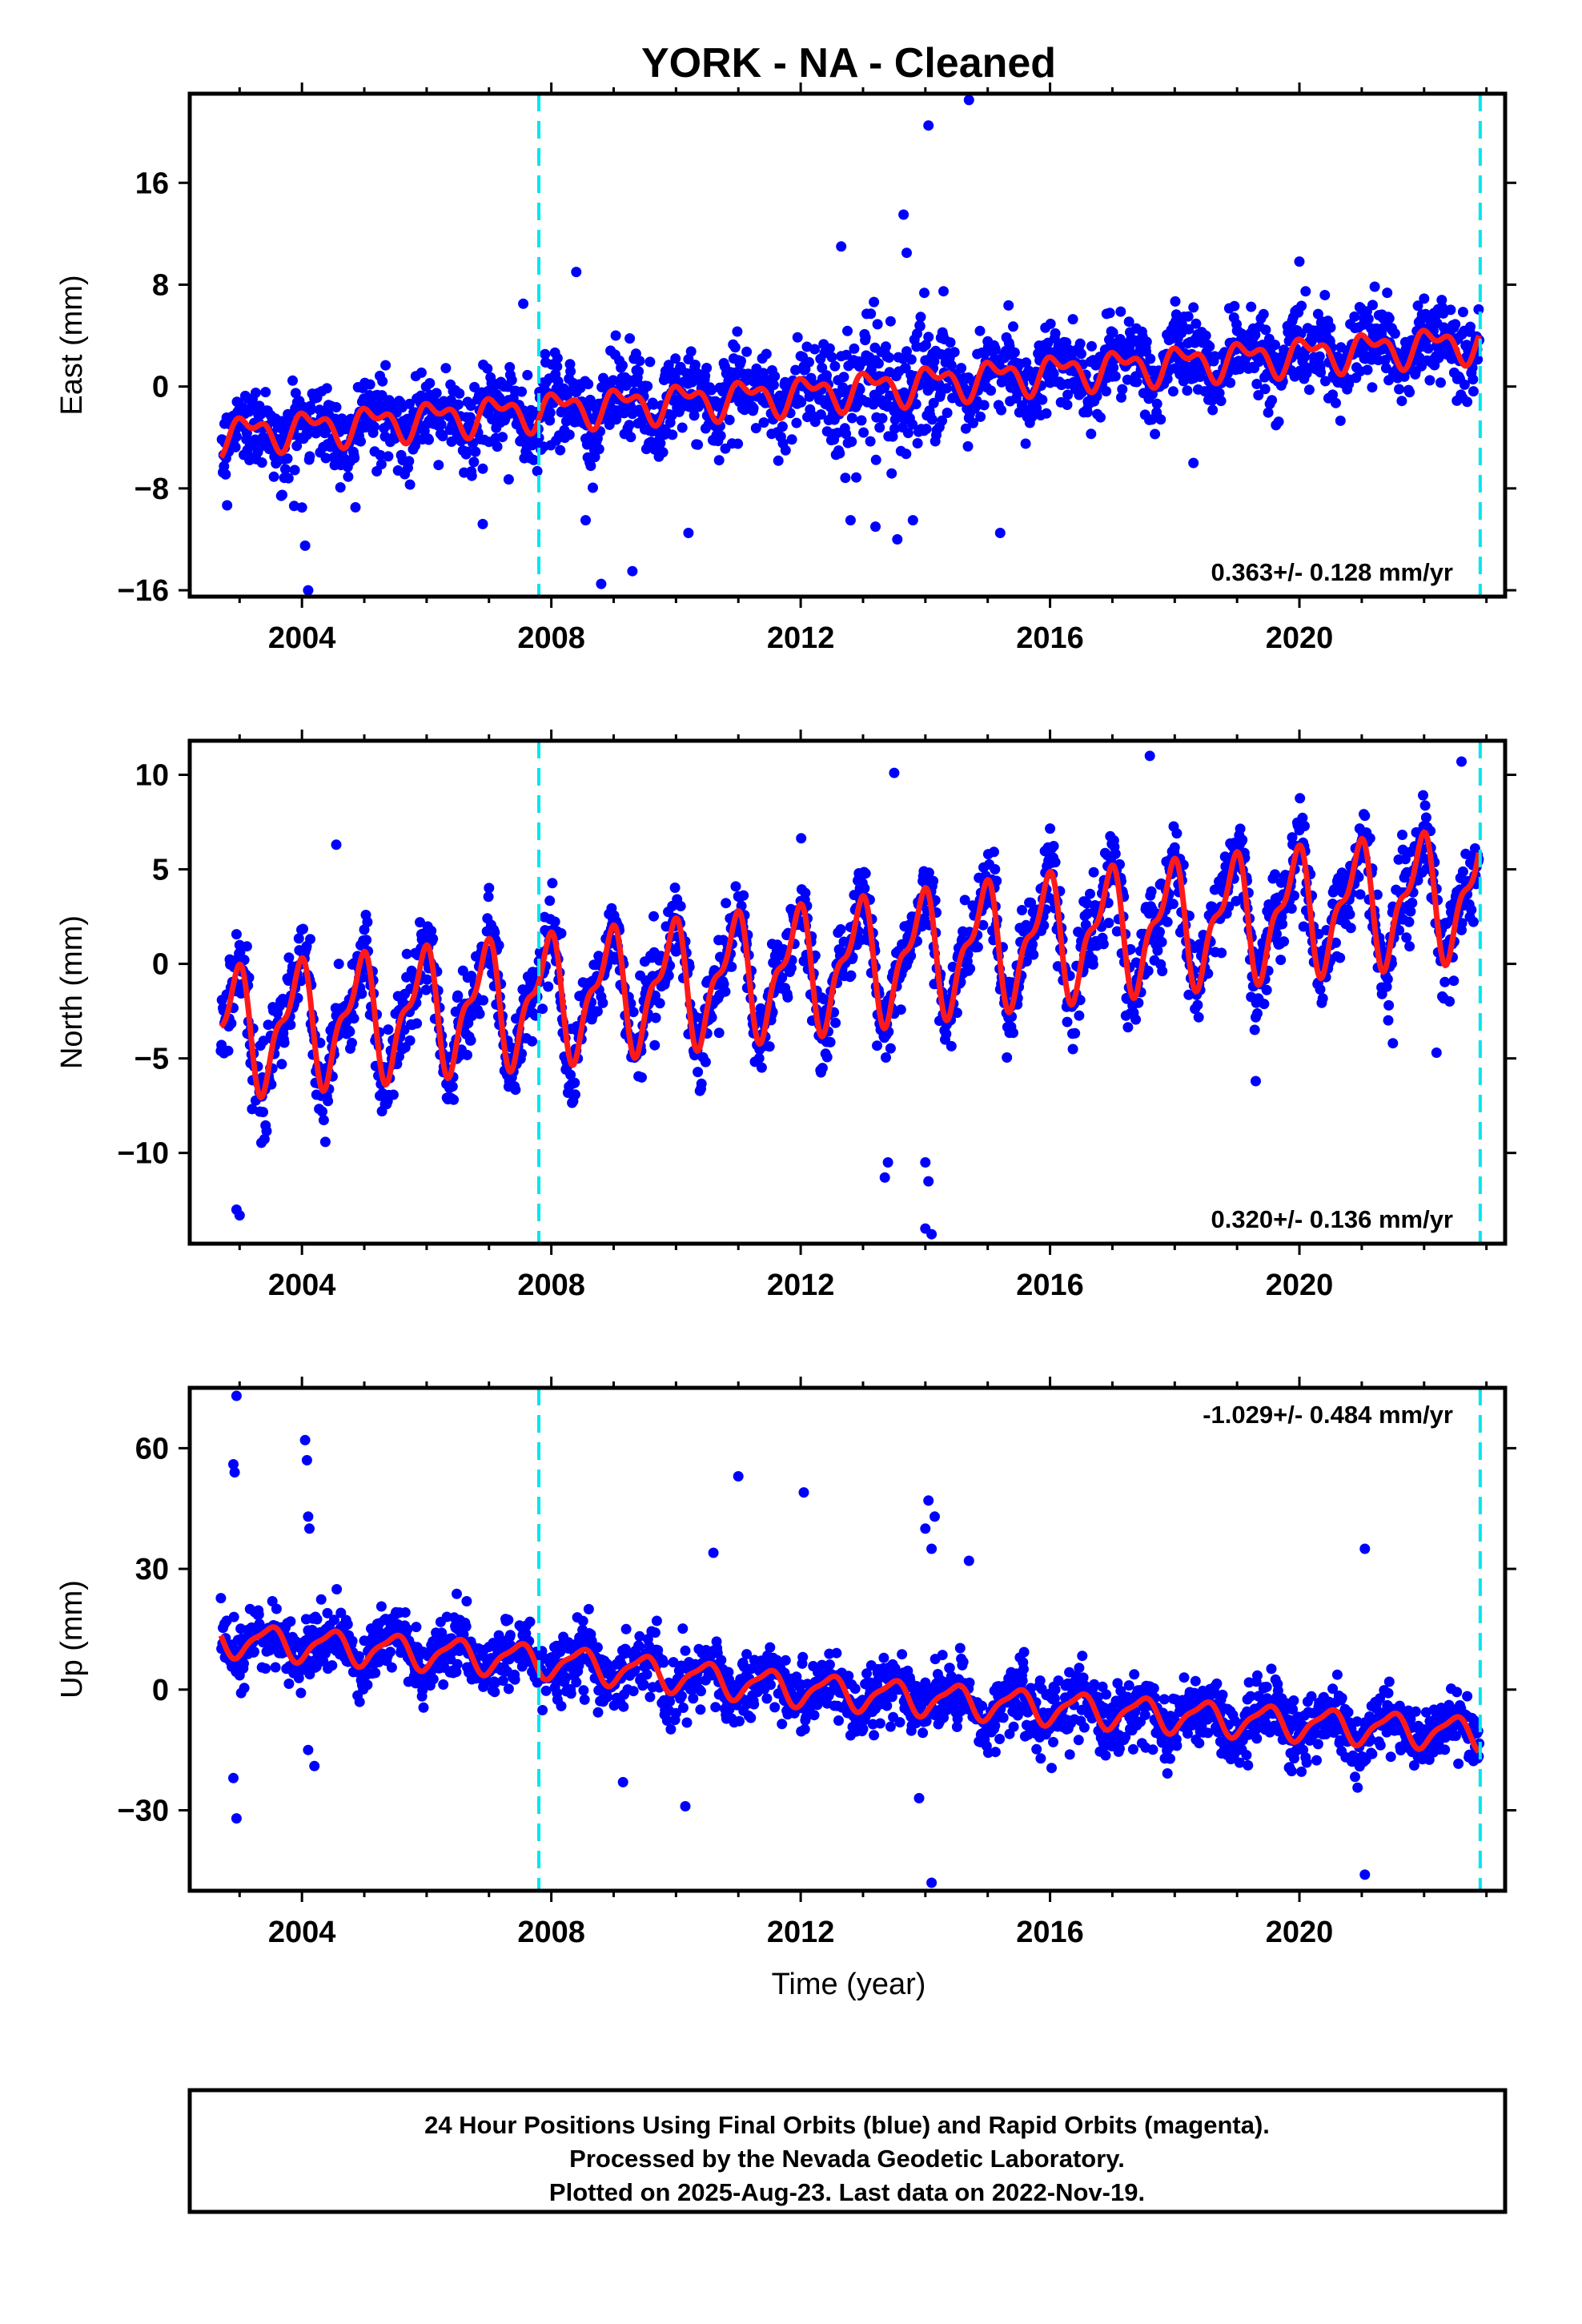 Image resolution: width=1582 pixels, height=2324 pixels. I want to click on x-tick-label: 2016, so click(1050, 1285).